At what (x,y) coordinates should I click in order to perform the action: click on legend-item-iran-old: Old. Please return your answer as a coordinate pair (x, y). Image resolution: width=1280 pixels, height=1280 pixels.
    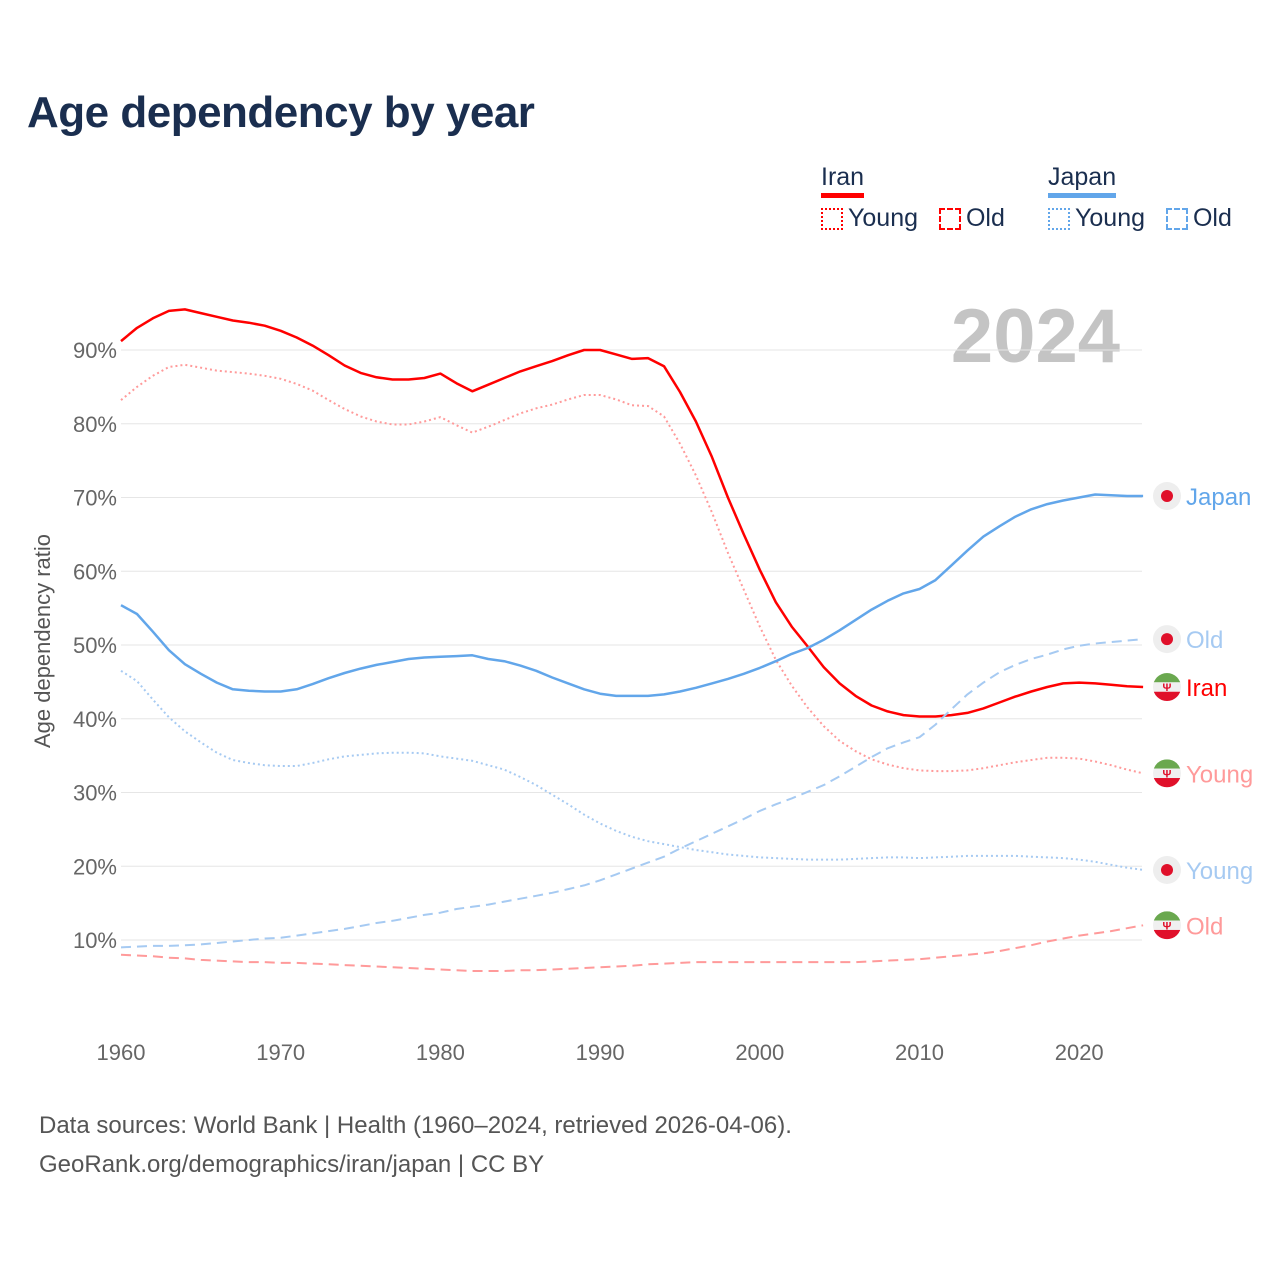
    Looking at the image, I should click on (971, 218).